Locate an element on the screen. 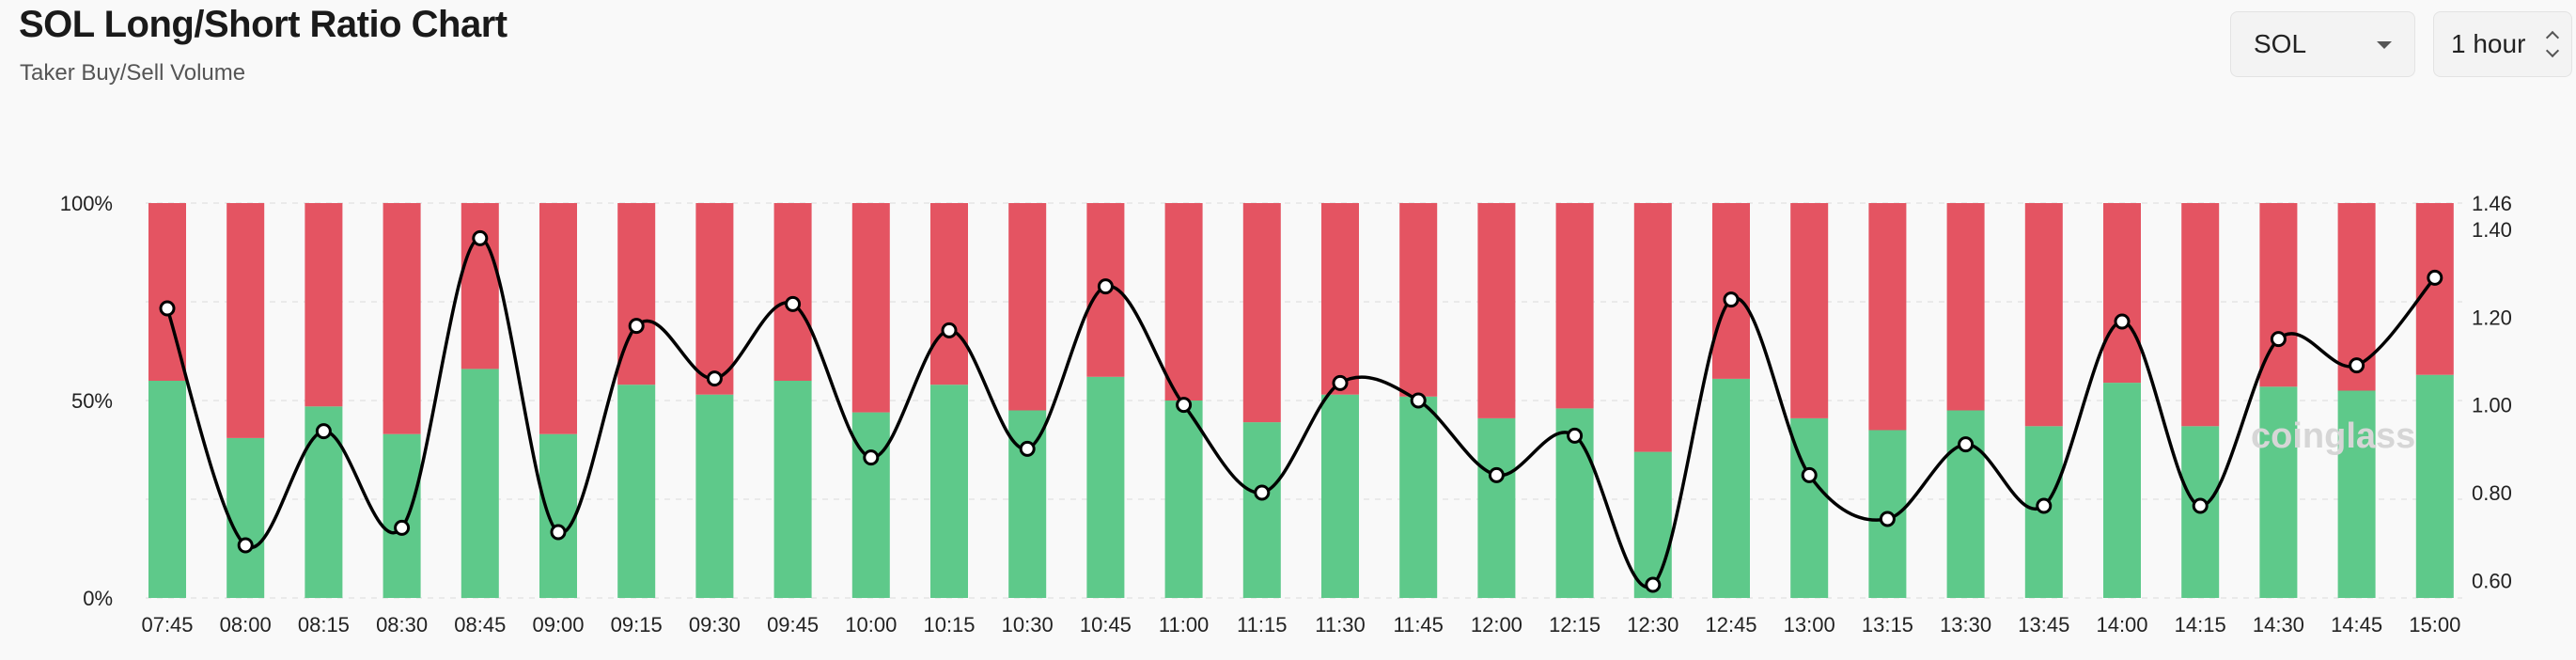 This screenshot has height=660, width=2576. x-tick-label: 07:45 is located at coordinates (167, 624).